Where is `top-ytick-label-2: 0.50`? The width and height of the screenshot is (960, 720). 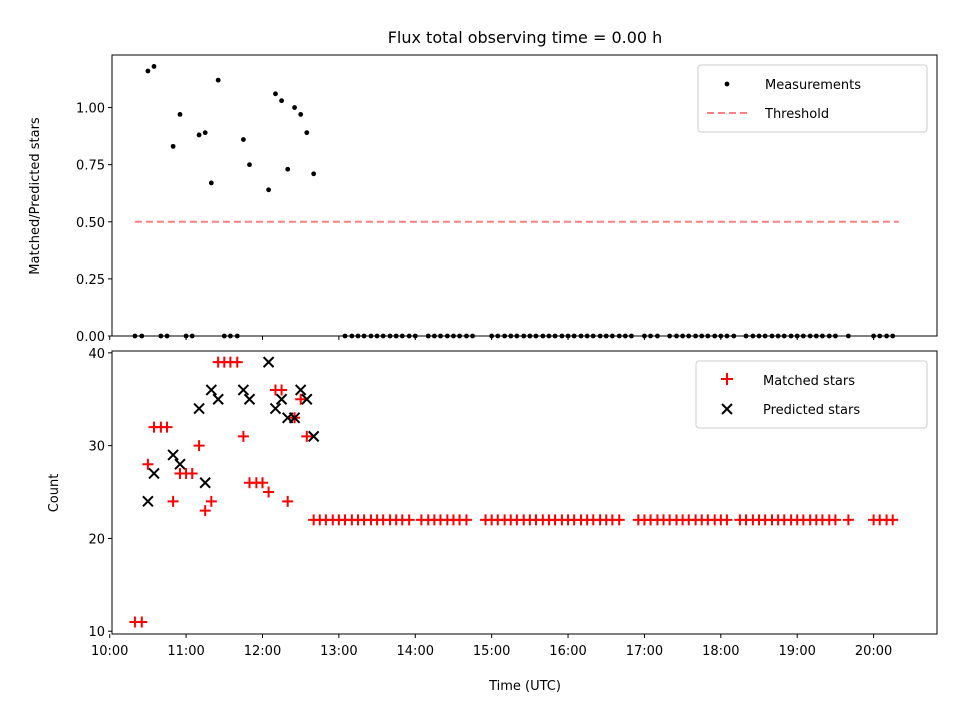 top-ytick-label-2: 0.50 is located at coordinates (90, 223).